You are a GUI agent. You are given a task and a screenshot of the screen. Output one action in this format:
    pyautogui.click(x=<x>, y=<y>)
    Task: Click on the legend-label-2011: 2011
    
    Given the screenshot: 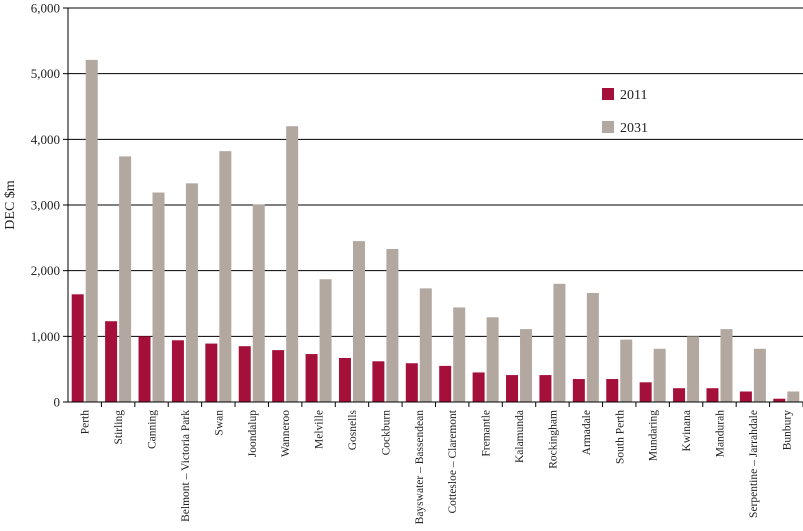 What is the action you would take?
    pyautogui.click(x=633, y=95)
    